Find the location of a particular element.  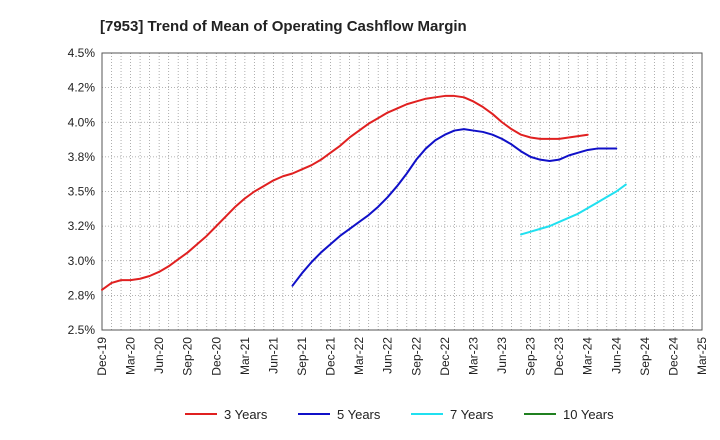

x-tick-label: Jun-20 is located at coordinates (159, 355).